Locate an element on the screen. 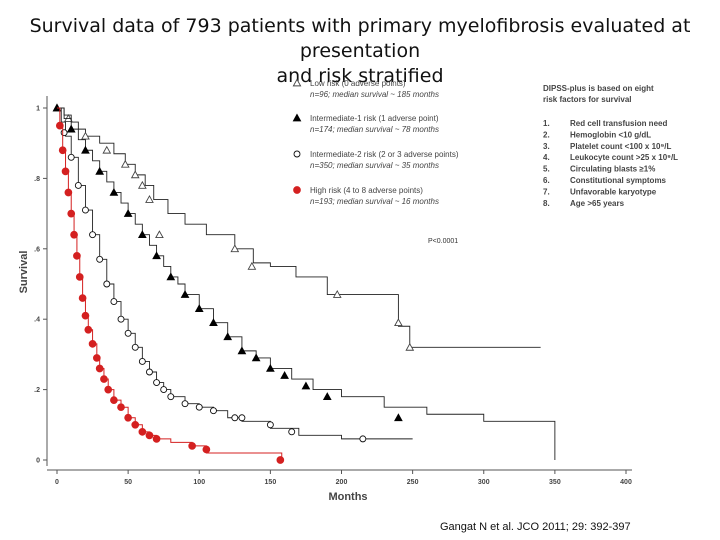  risk-factor-text: Circulating blasts ≥1% is located at coordinates (612, 169).